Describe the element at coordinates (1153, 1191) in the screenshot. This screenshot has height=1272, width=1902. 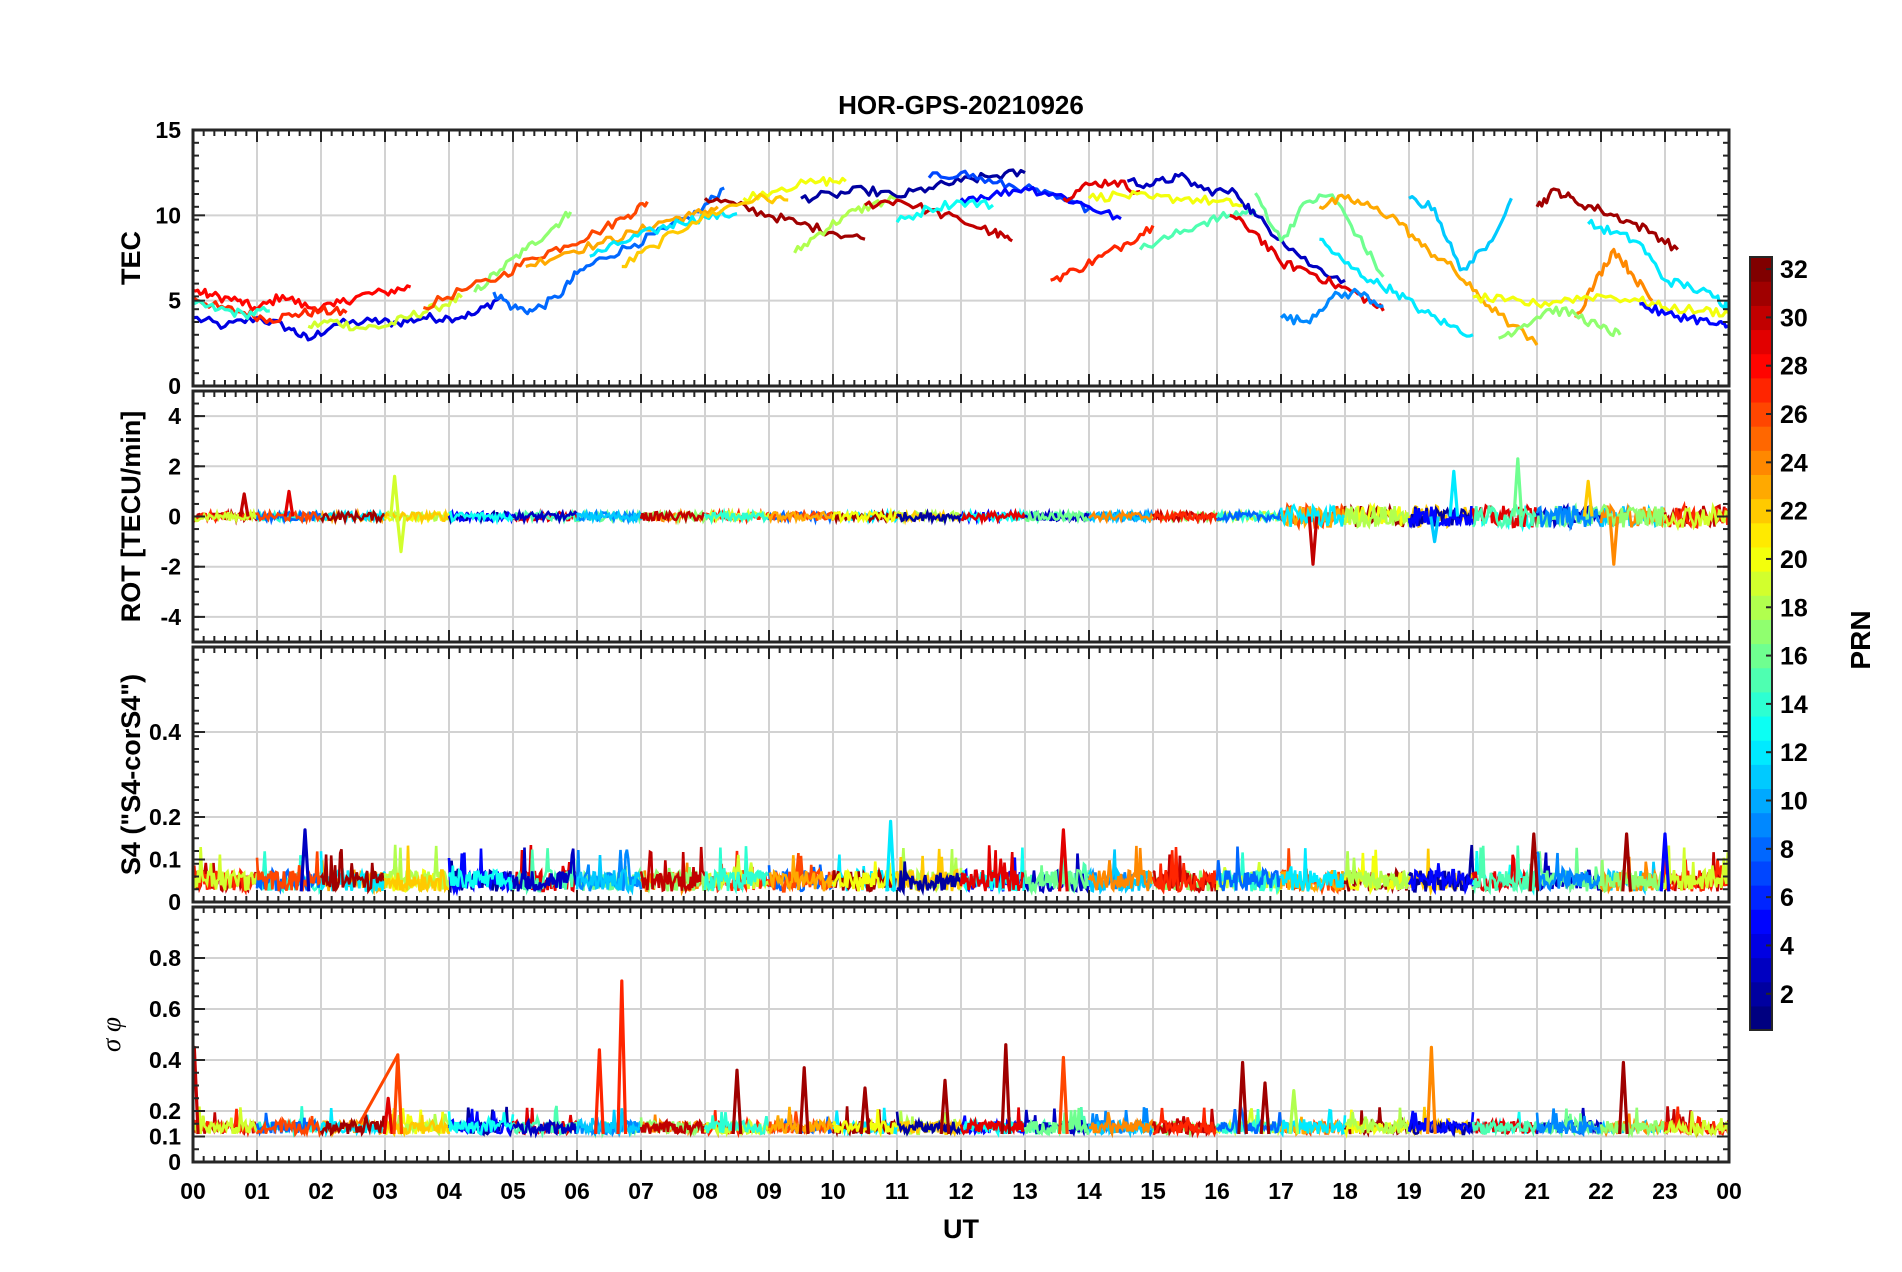
I see `x-tick-label: 15` at that location.